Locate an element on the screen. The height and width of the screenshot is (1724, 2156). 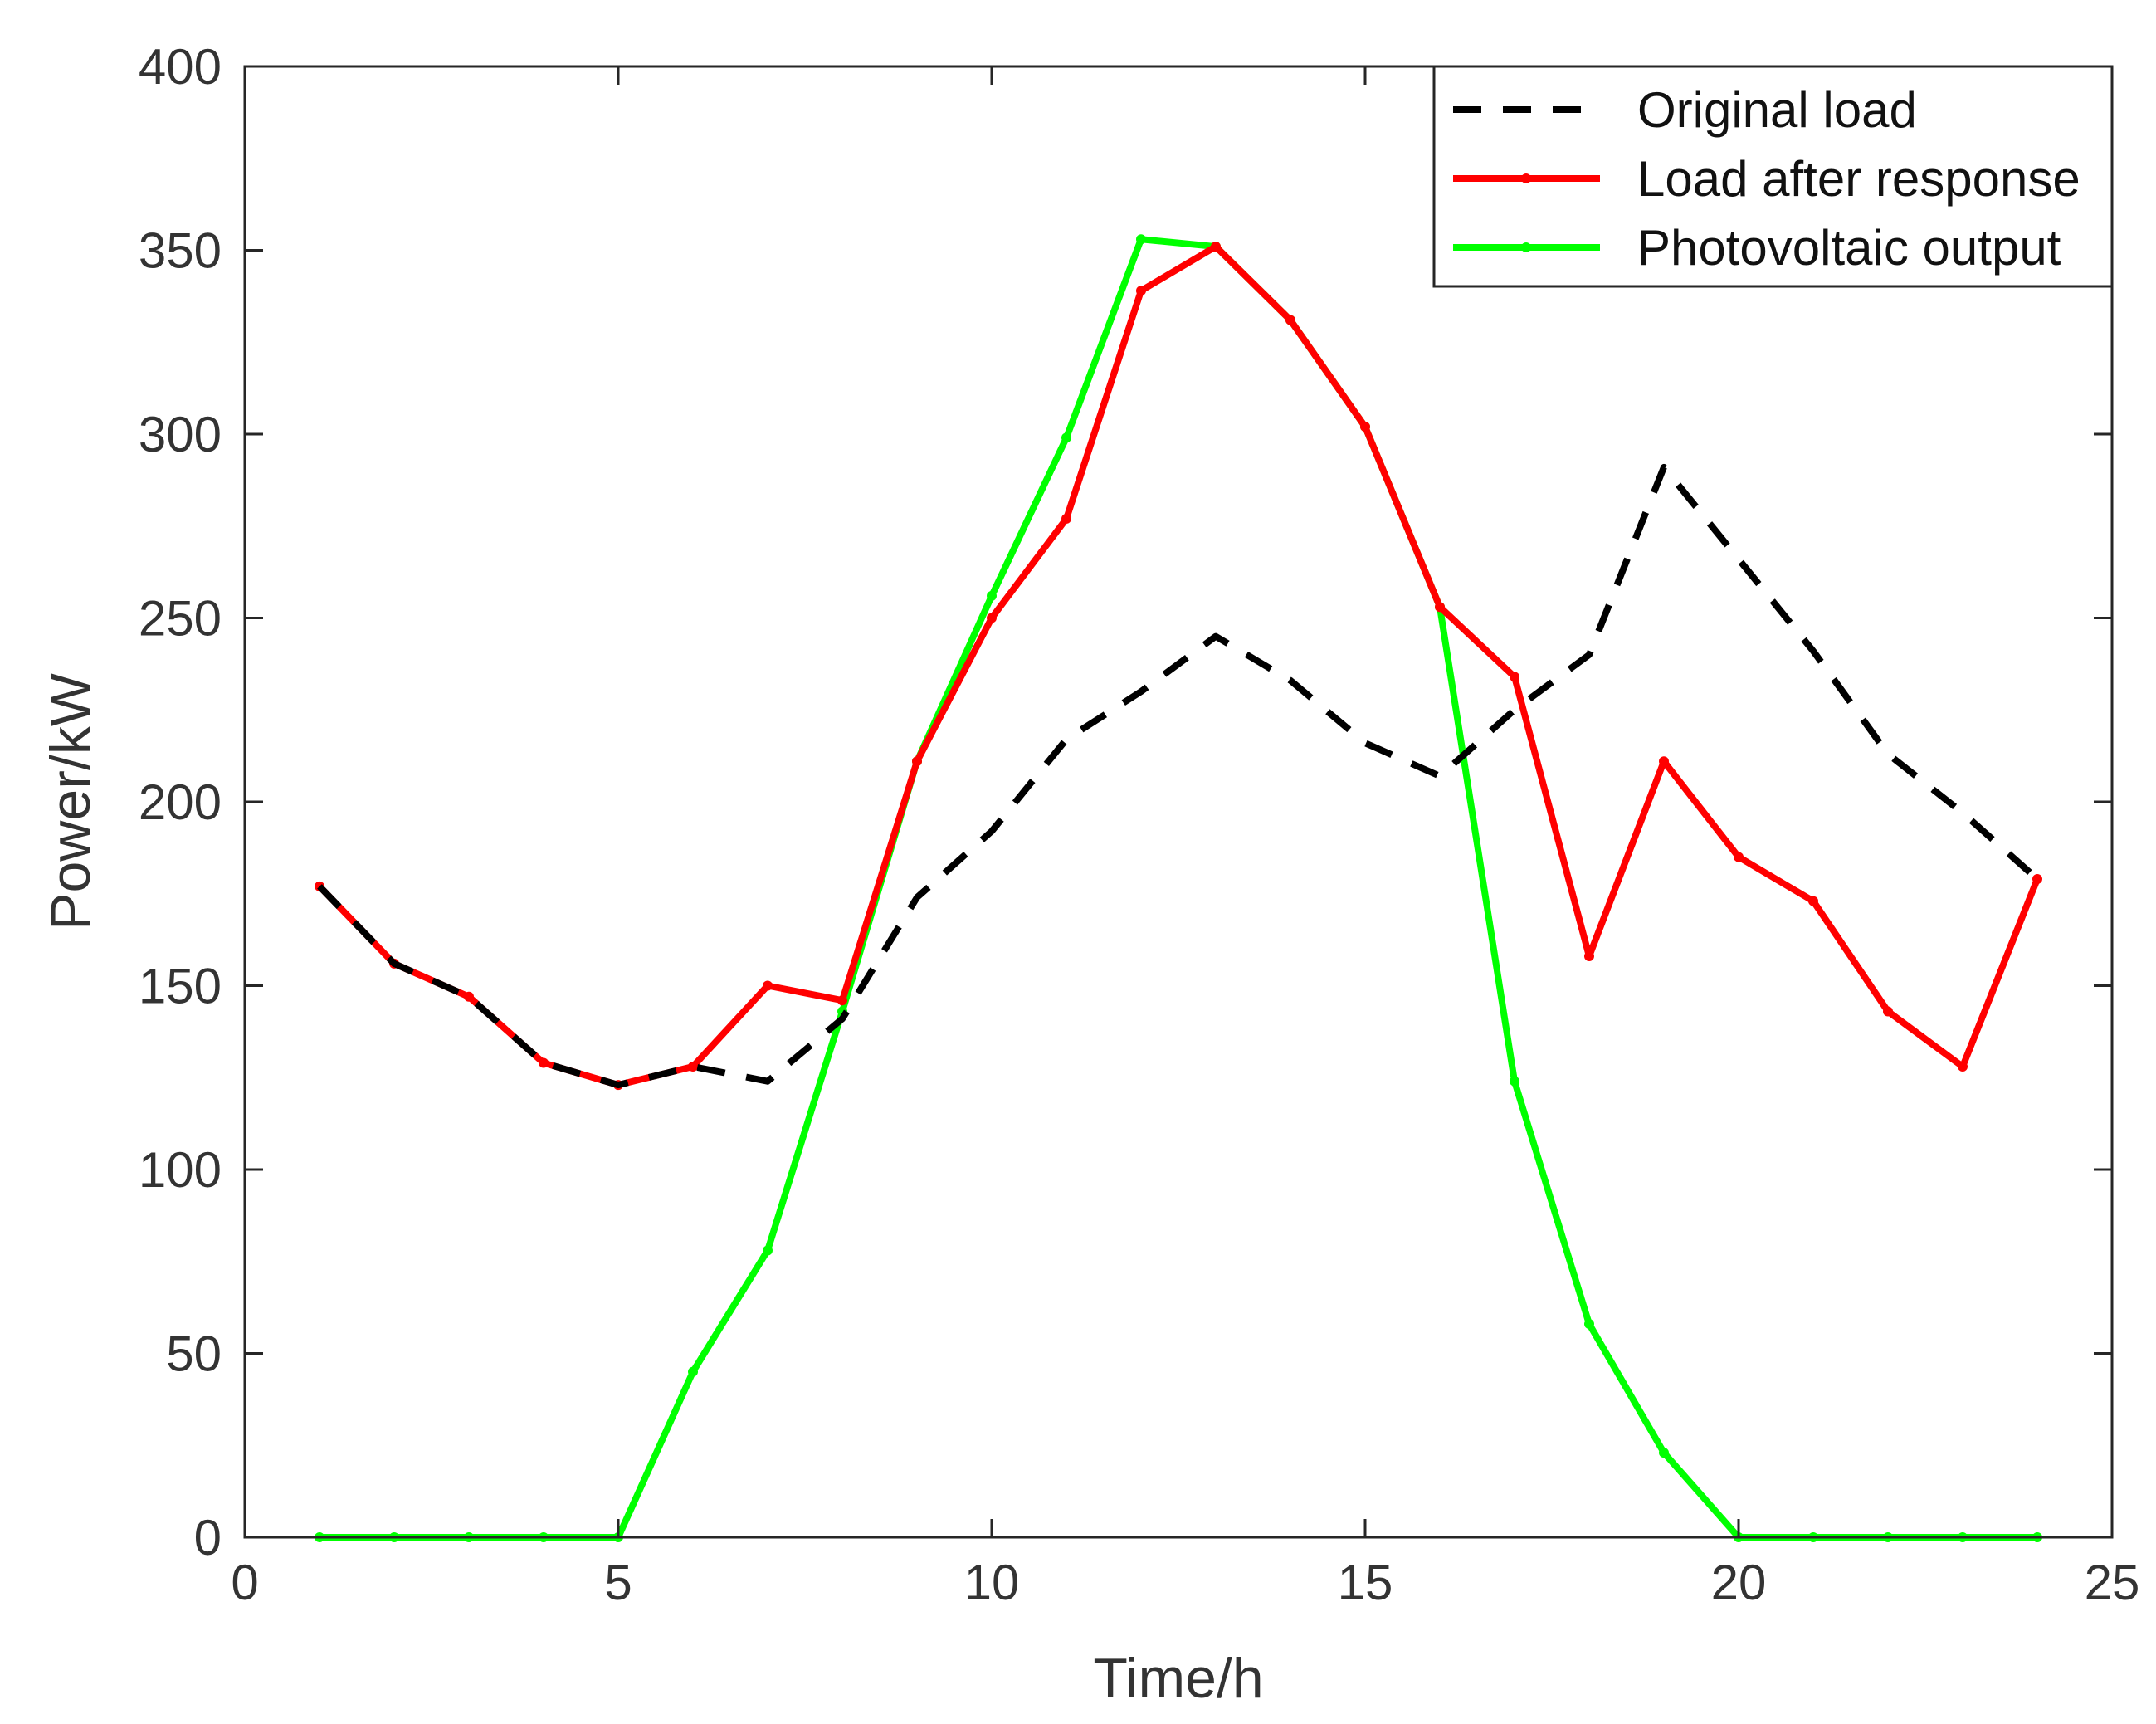
x-tick-label: 5 is located at coordinates (618, 1582).